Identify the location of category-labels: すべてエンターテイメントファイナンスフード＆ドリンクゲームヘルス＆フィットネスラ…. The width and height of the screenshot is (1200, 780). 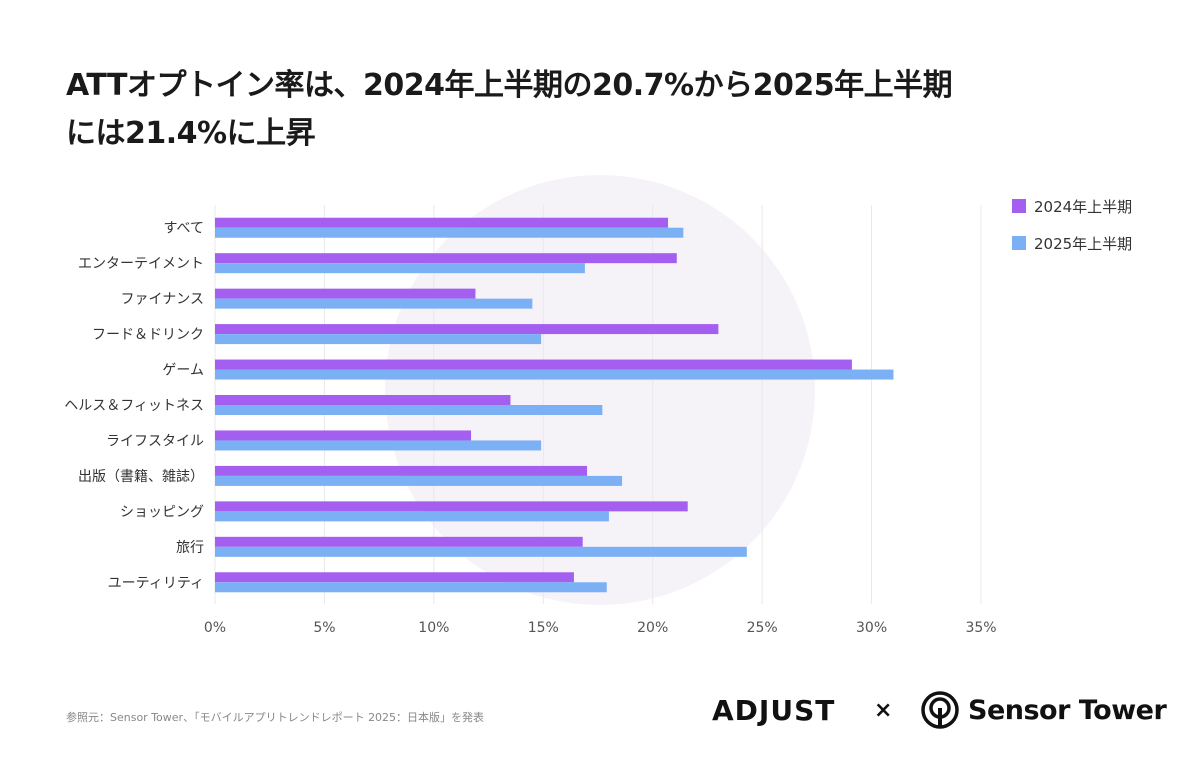
(134, 406).